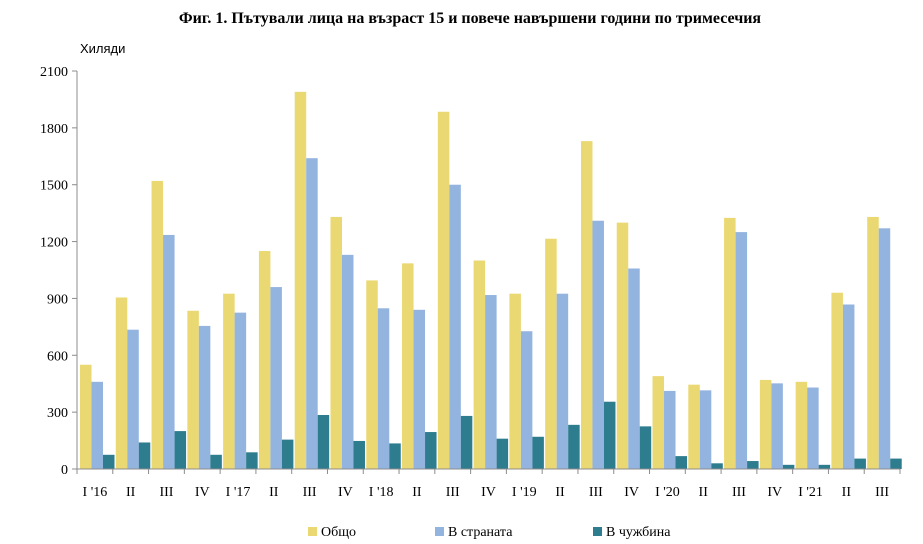 The image size is (923, 544). What do you see at coordinates (480, 532) in the screenshot?
I see `legend-label-1: В страната` at bounding box center [480, 532].